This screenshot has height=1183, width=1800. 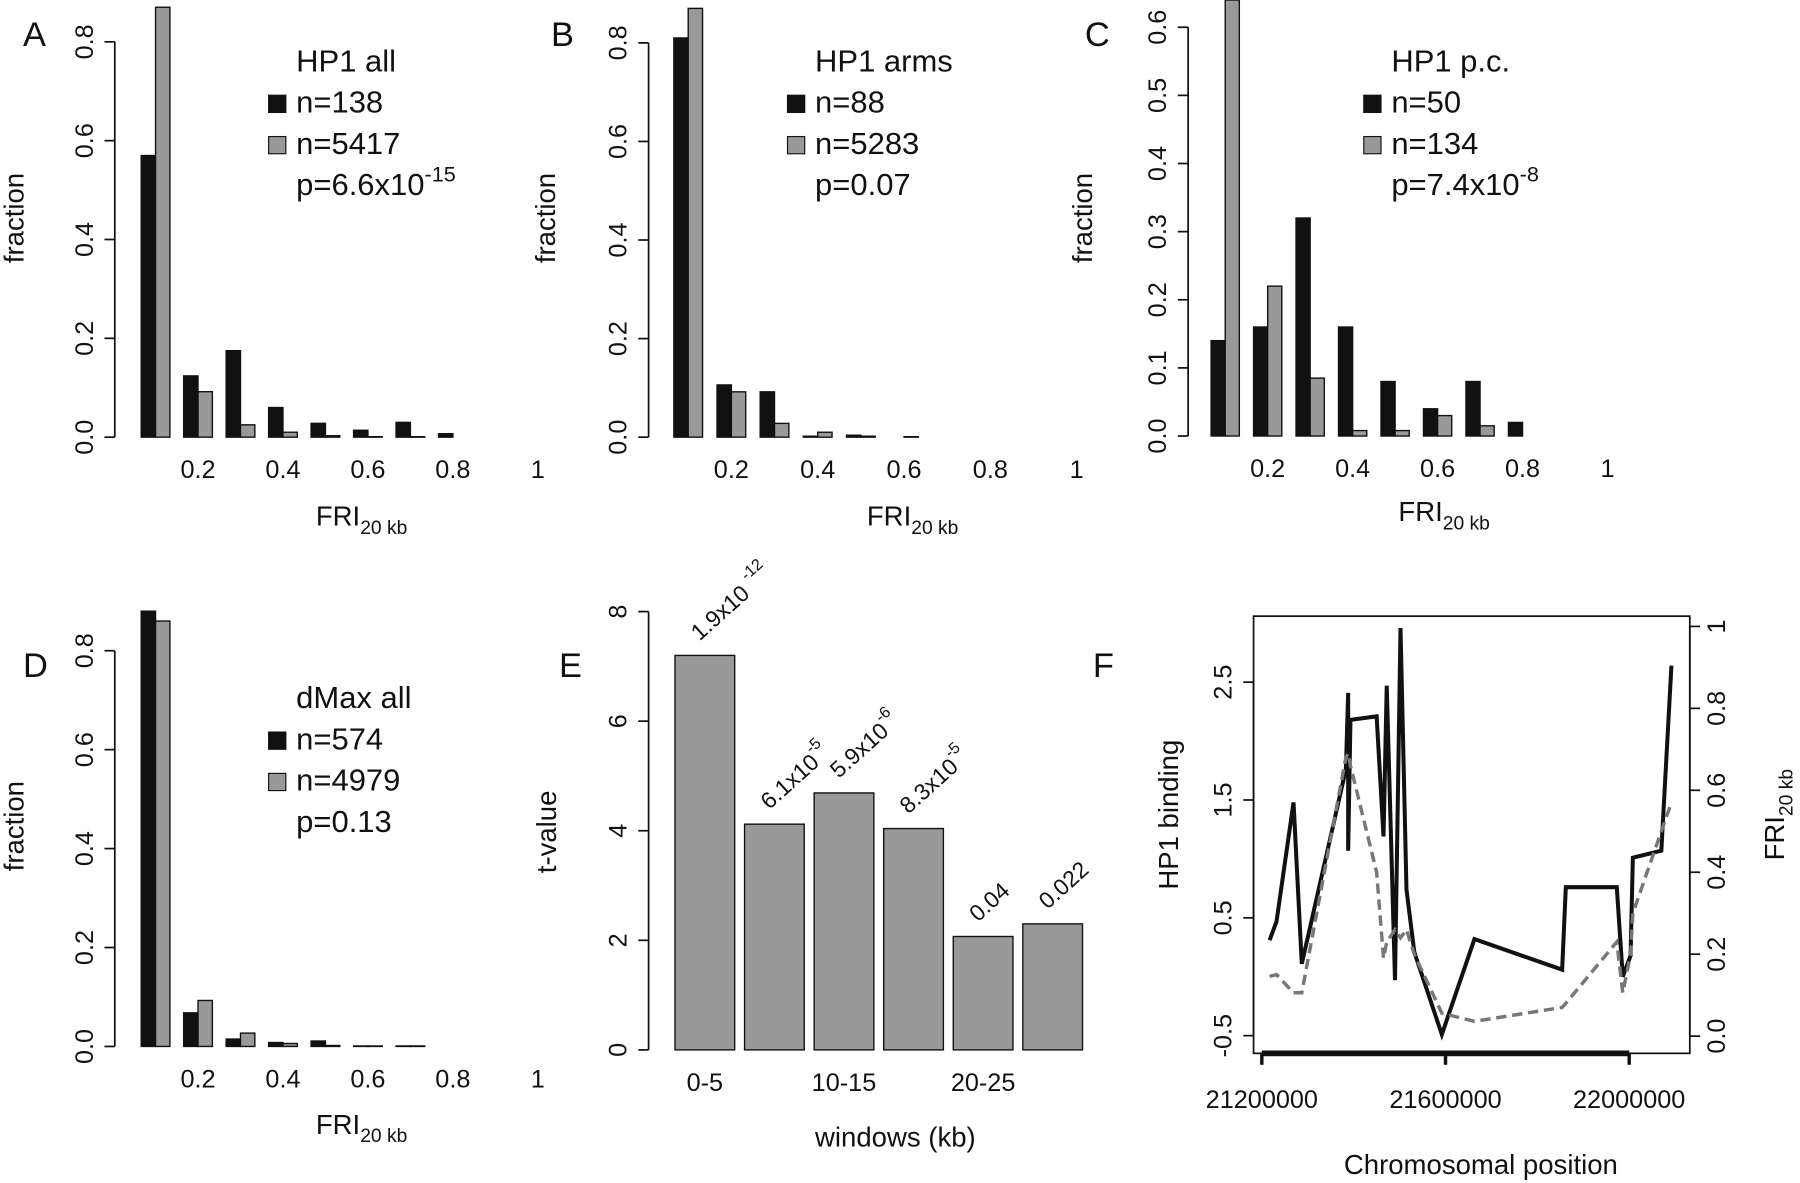 I want to click on annotation-part: p=0.13, so click(x=344, y=821).